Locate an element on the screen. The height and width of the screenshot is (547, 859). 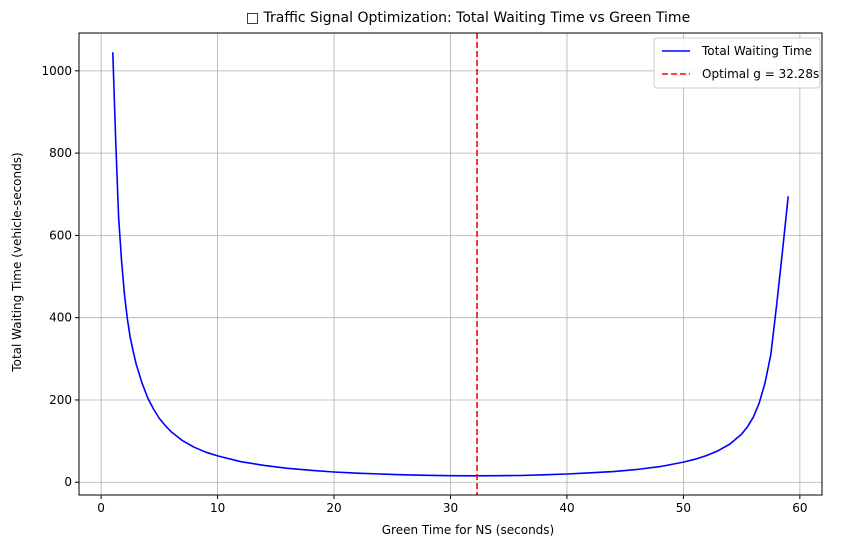
x-tick-label: 0 is located at coordinates (101, 508).